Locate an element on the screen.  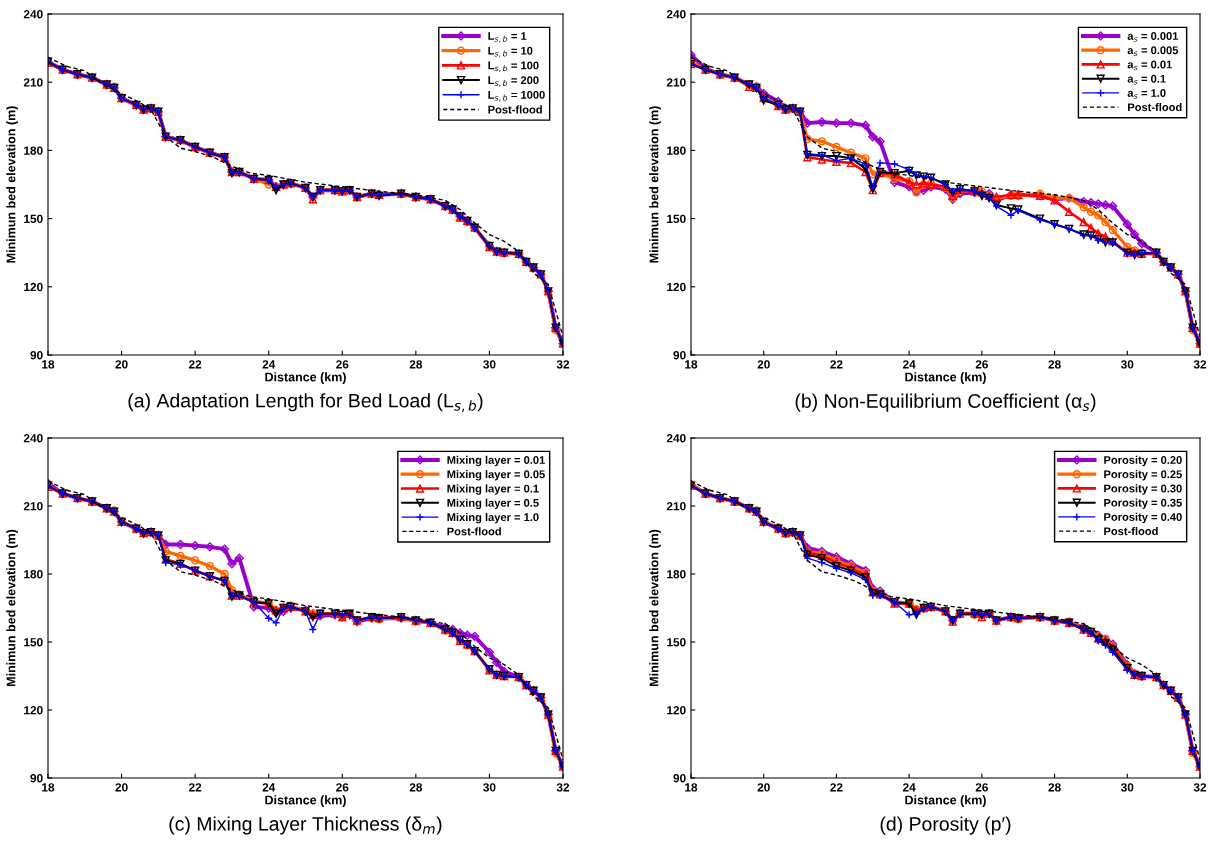
legend-label: Porosity = 0.20 is located at coordinates (1143, 461).